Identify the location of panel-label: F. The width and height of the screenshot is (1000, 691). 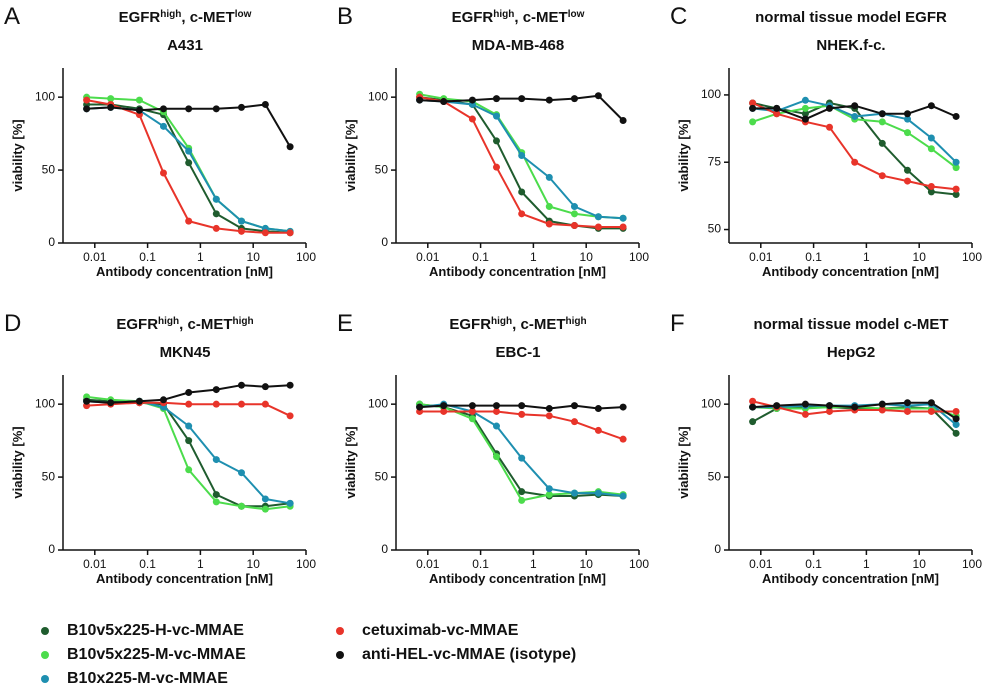
(677, 323).